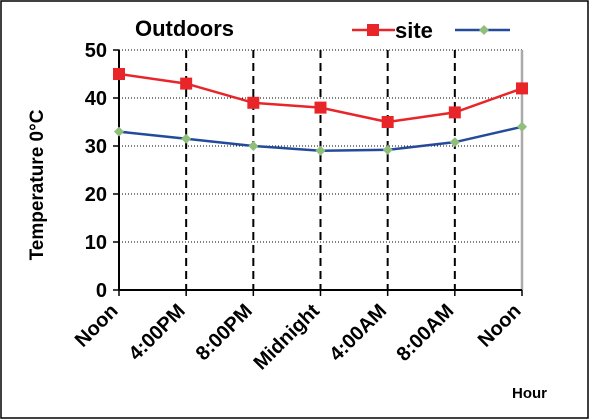 The height and width of the screenshot is (419, 589). What do you see at coordinates (96, 51) in the screenshot?
I see `y-tick-label: 50` at bounding box center [96, 51].